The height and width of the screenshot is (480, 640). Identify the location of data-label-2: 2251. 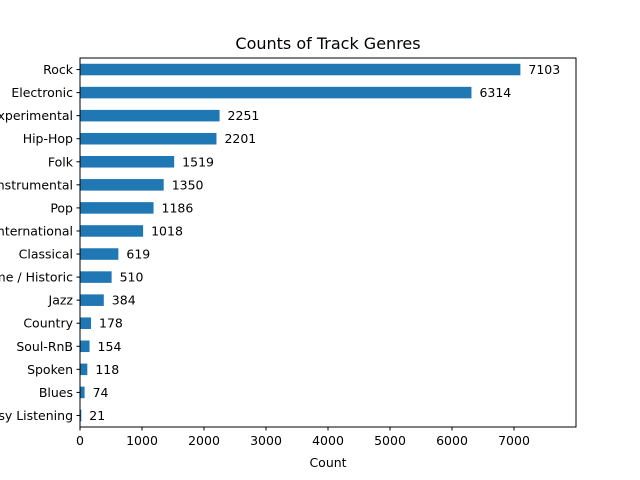
(244, 115).